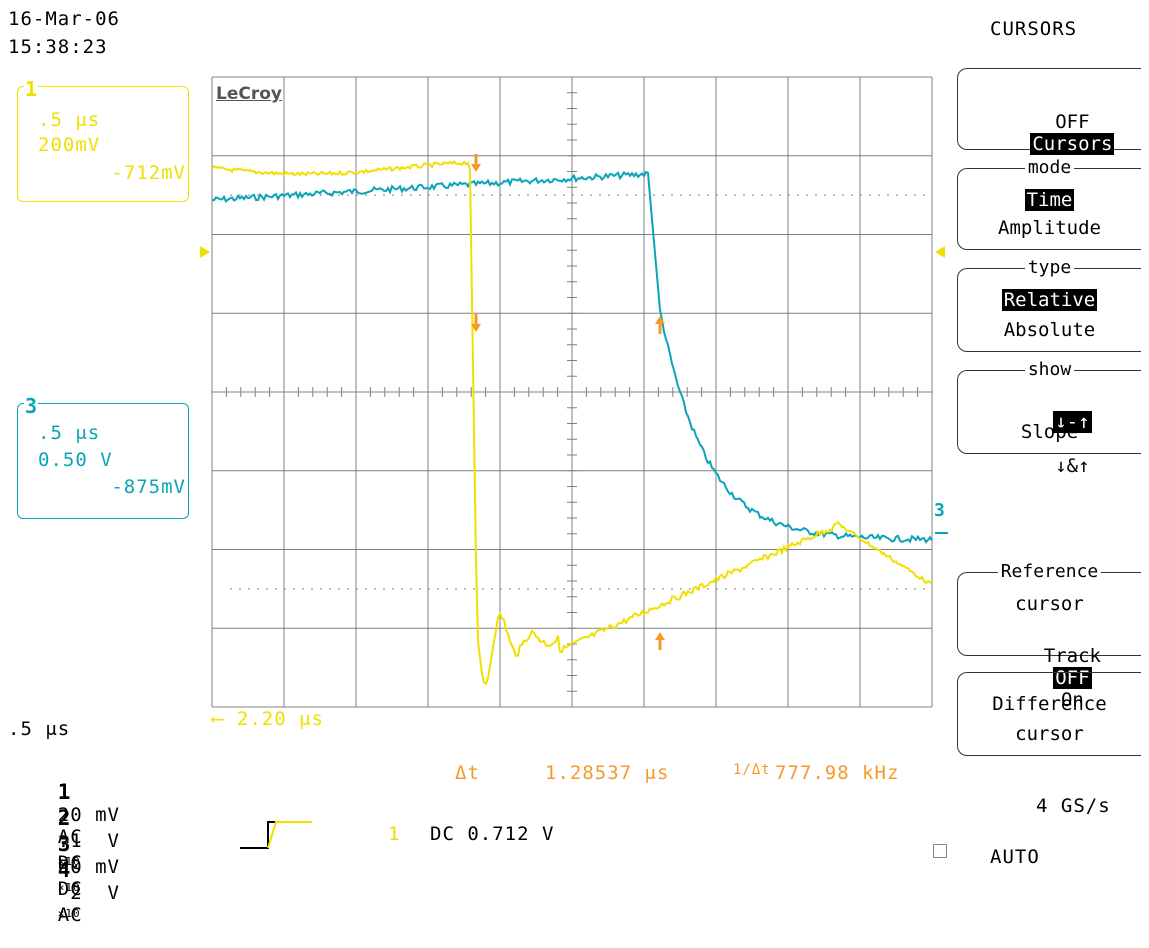 This screenshot has width=1149, height=948. I want to click on channel-3-number: 3, so click(31, 406).